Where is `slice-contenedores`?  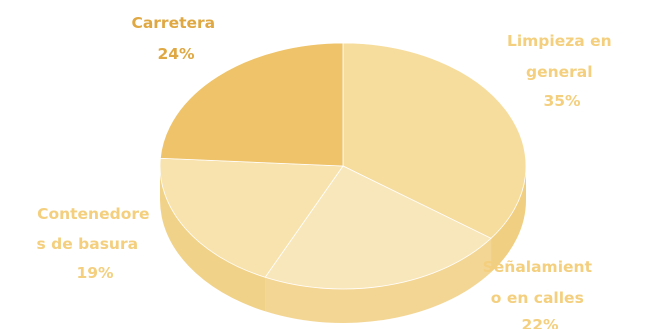
slice-contenedores is located at coordinates (251, 217).